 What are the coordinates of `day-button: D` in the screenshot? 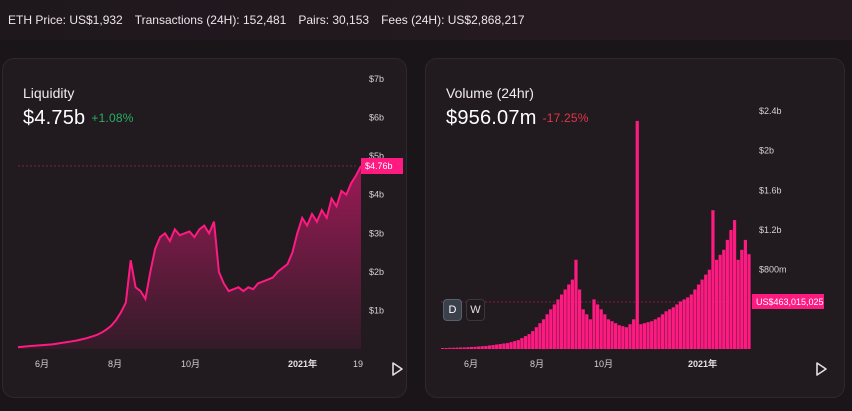 It's located at (452, 310).